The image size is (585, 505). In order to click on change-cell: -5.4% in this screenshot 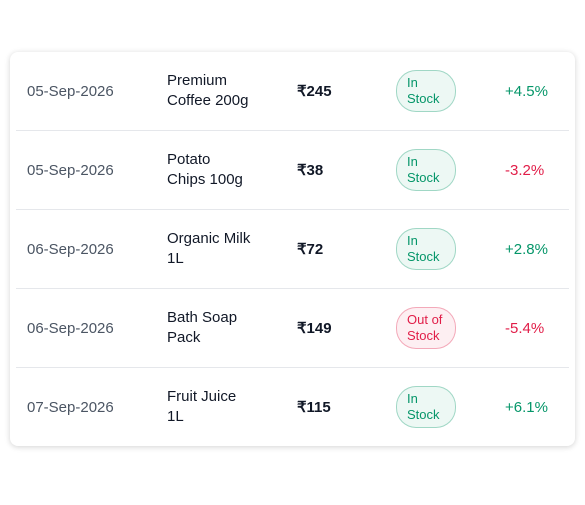, I will do `click(525, 328)`.